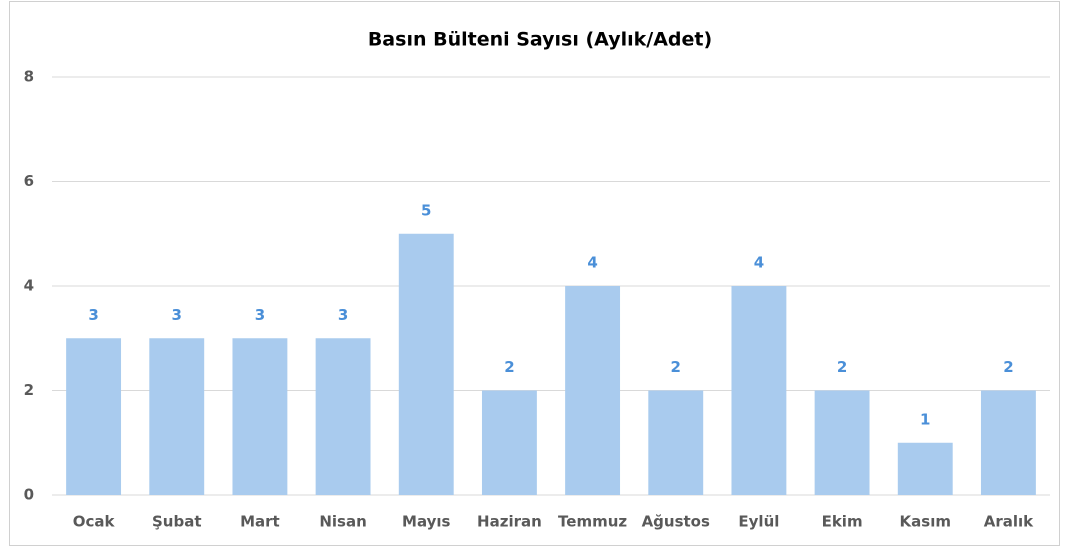 This screenshot has height=549, width=1067. I want to click on x-tick-label: Nisan, so click(342, 522).